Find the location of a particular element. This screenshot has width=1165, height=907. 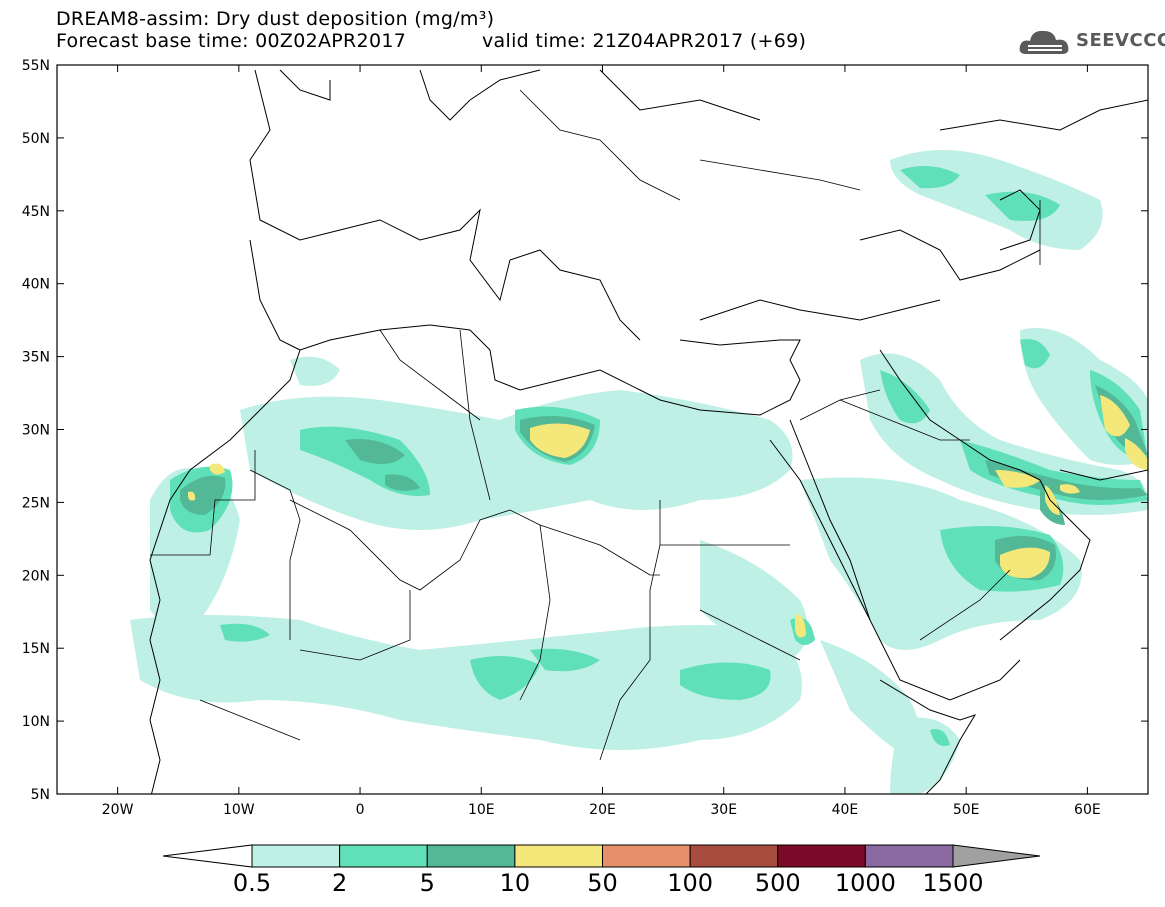

colorbar-label: 10 is located at coordinates (515, 883).